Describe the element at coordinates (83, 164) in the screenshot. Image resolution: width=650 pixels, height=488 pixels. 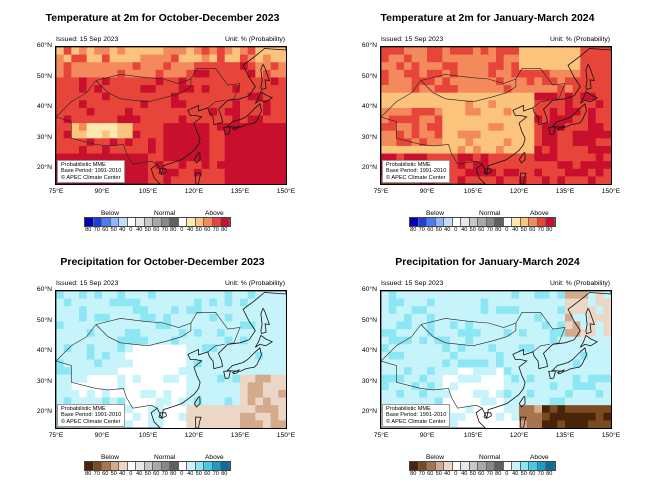
I see `info-line: Probabilistic MME` at that location.